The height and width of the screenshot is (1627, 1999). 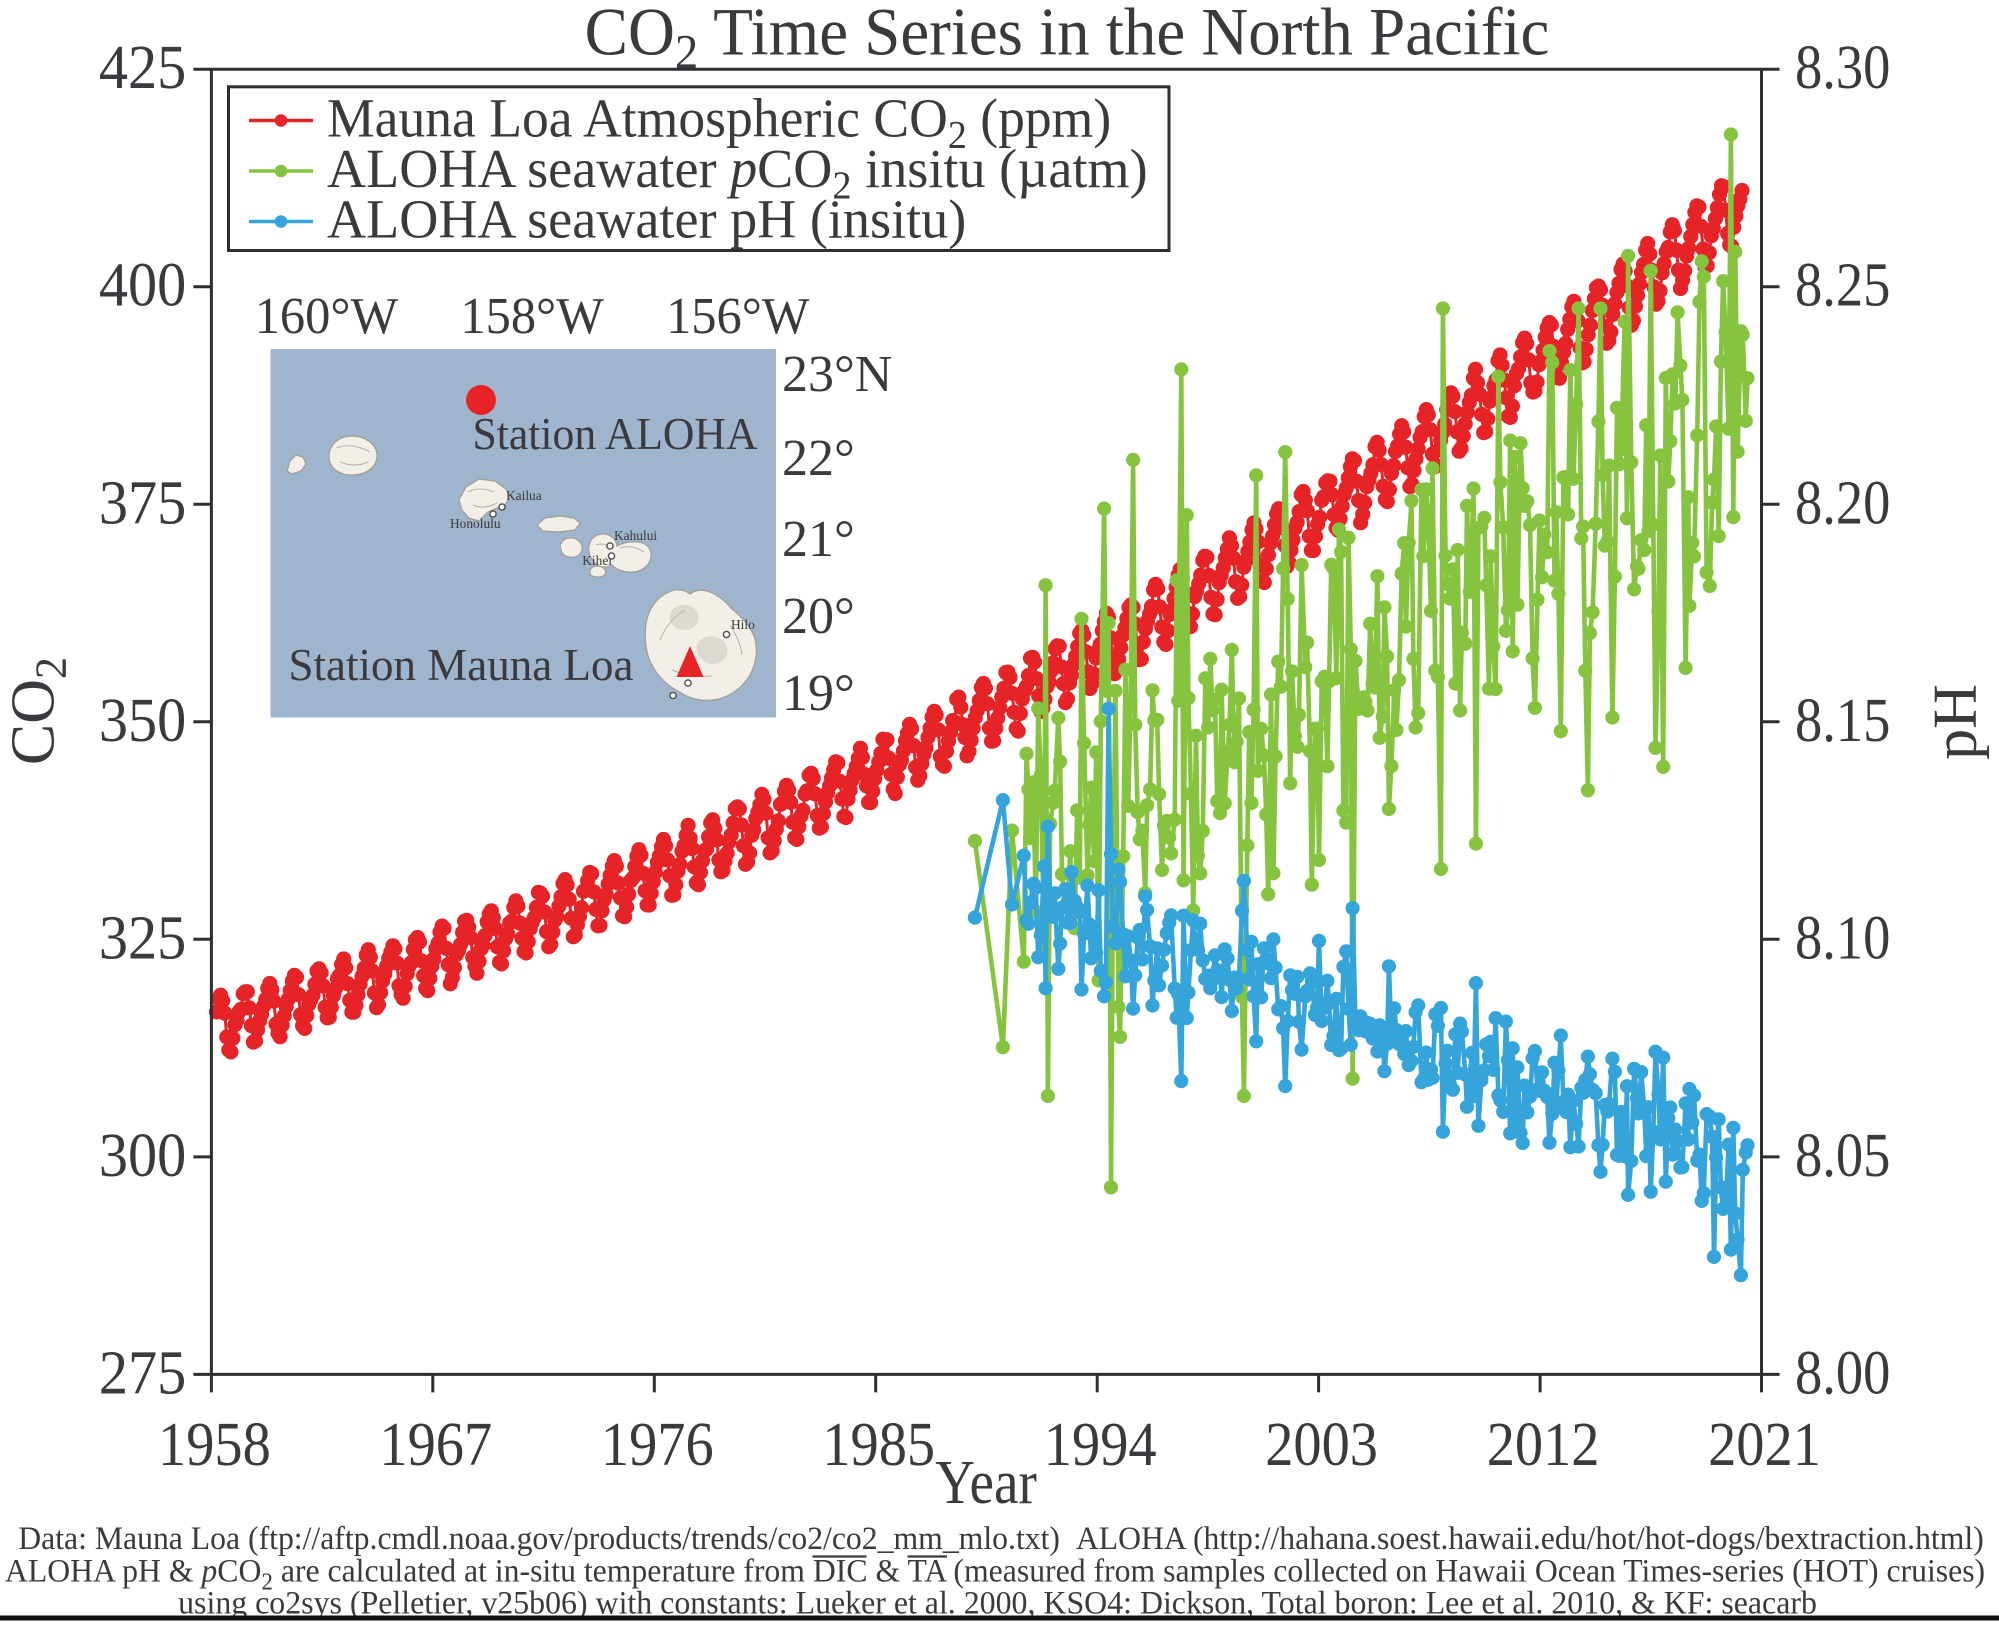 I want to click on svg-text: Kahului, so click(x=635, y=535).